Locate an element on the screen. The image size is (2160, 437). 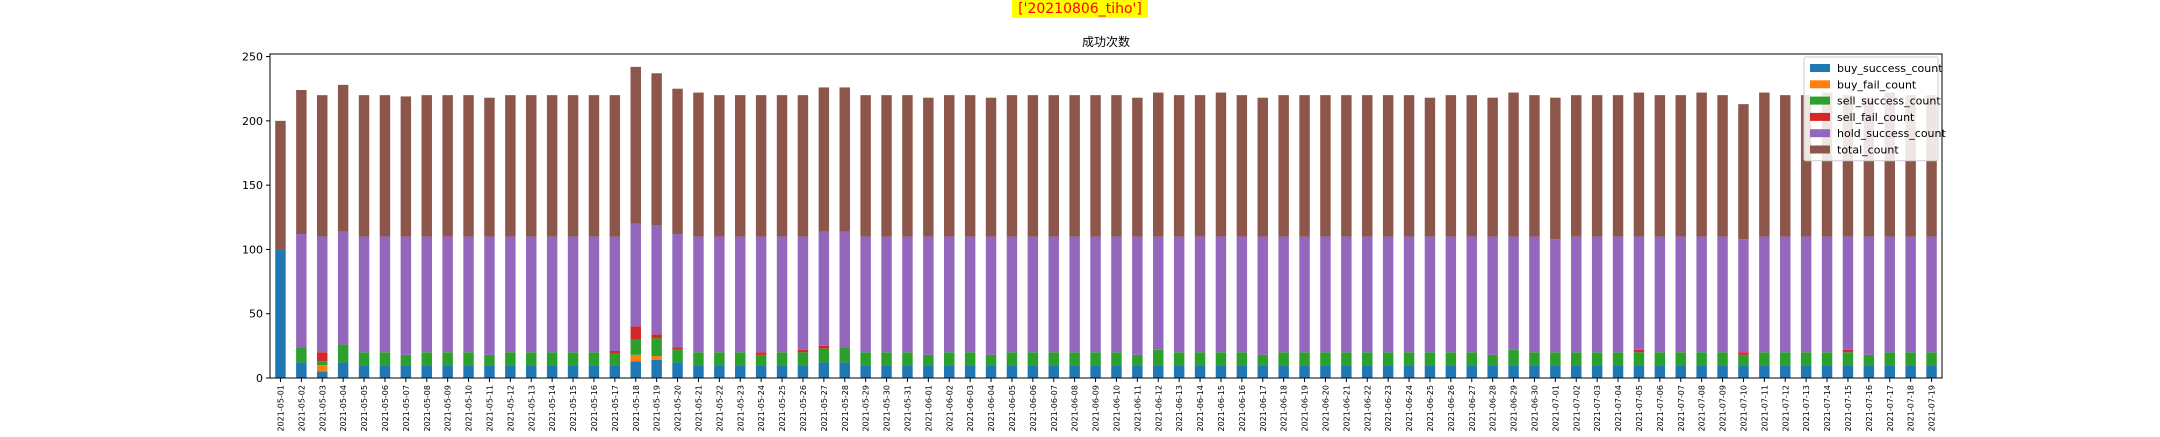
x-tick-label-8: 2021-05-09 is located at coordinates (448, 408).